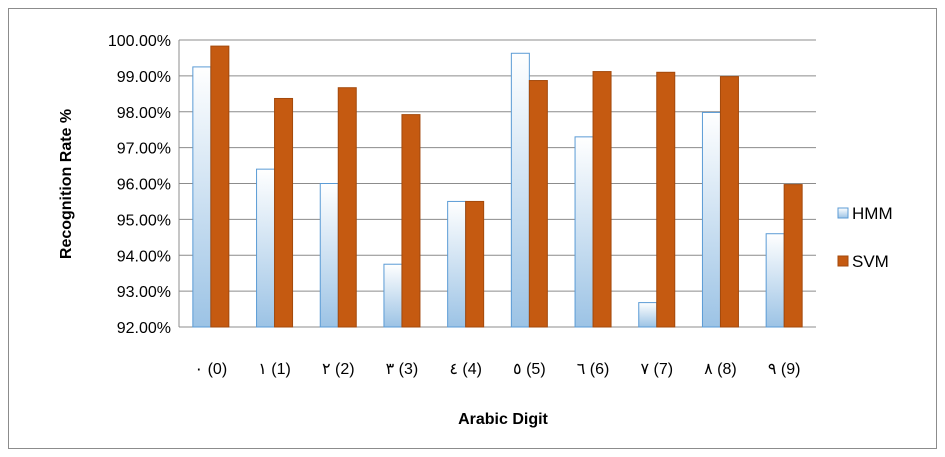  Describe the element at coordinates (843, 213) in the screenshot. I see `legend-swatch-hmm` at that location.